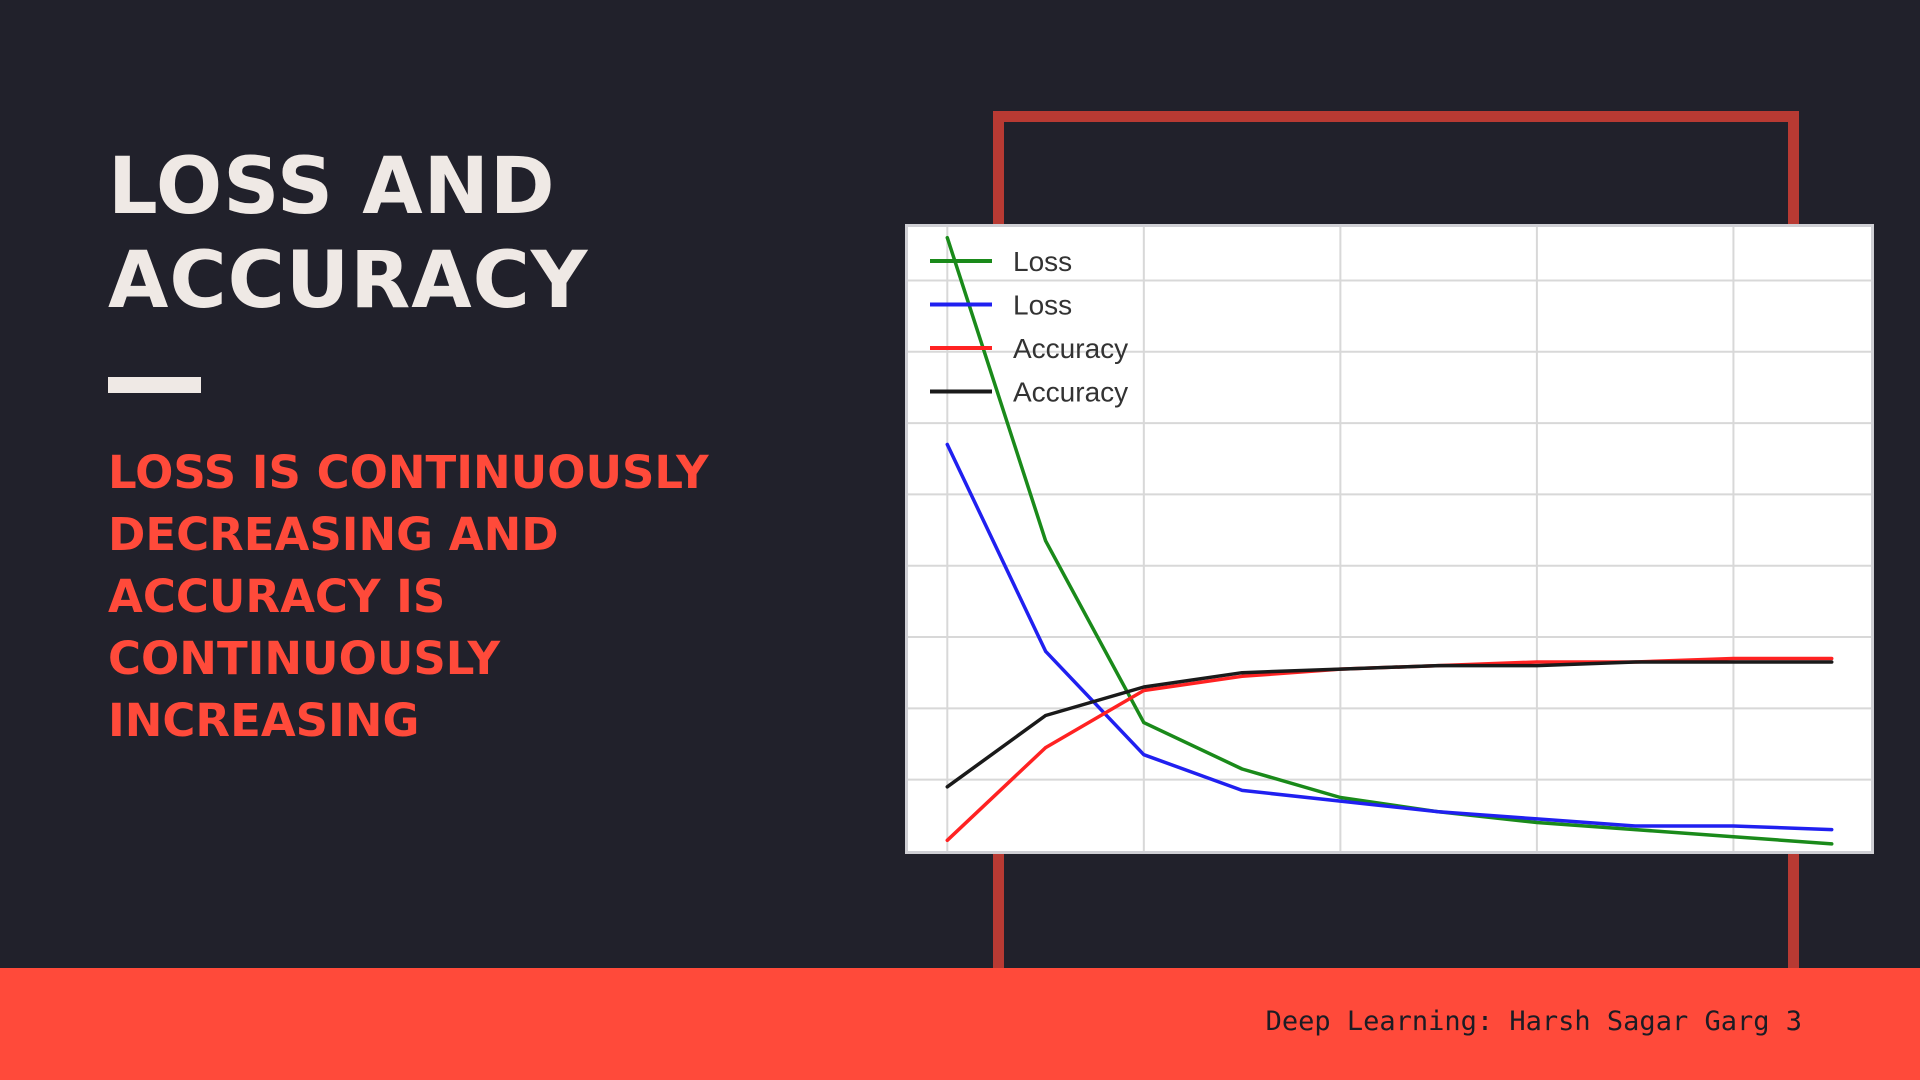 The height and width of the screenshot is (1080, 1920). I want to click on title-line: LOSS AND, so click(332, 187).